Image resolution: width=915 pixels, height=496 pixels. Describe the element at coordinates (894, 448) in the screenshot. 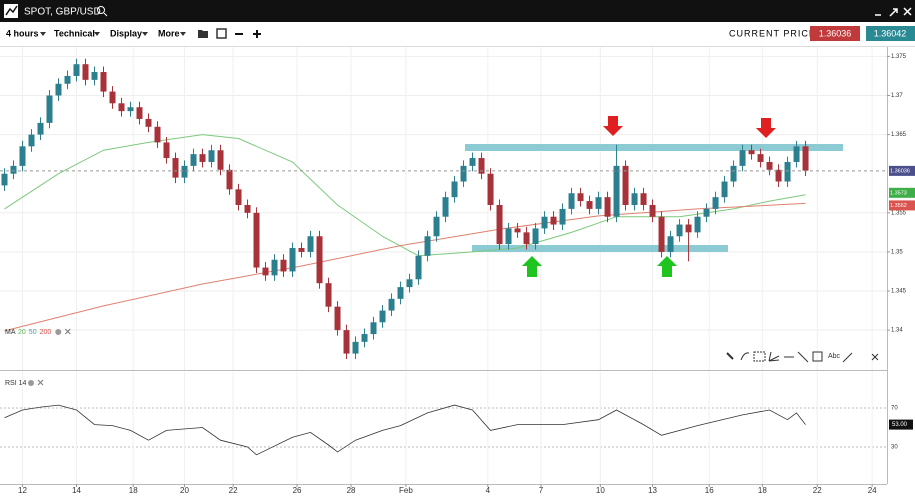

I see `y-tick-label: 30` at that location.